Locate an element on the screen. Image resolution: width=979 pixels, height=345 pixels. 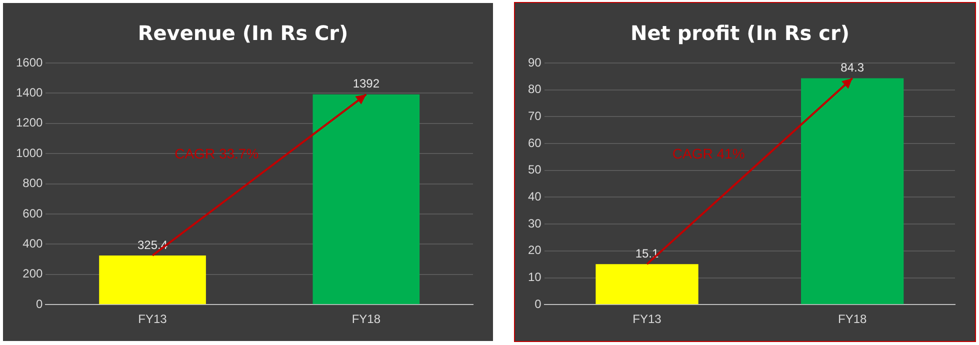
annotation: CAGR 41% is located at coordinates (708, 154).